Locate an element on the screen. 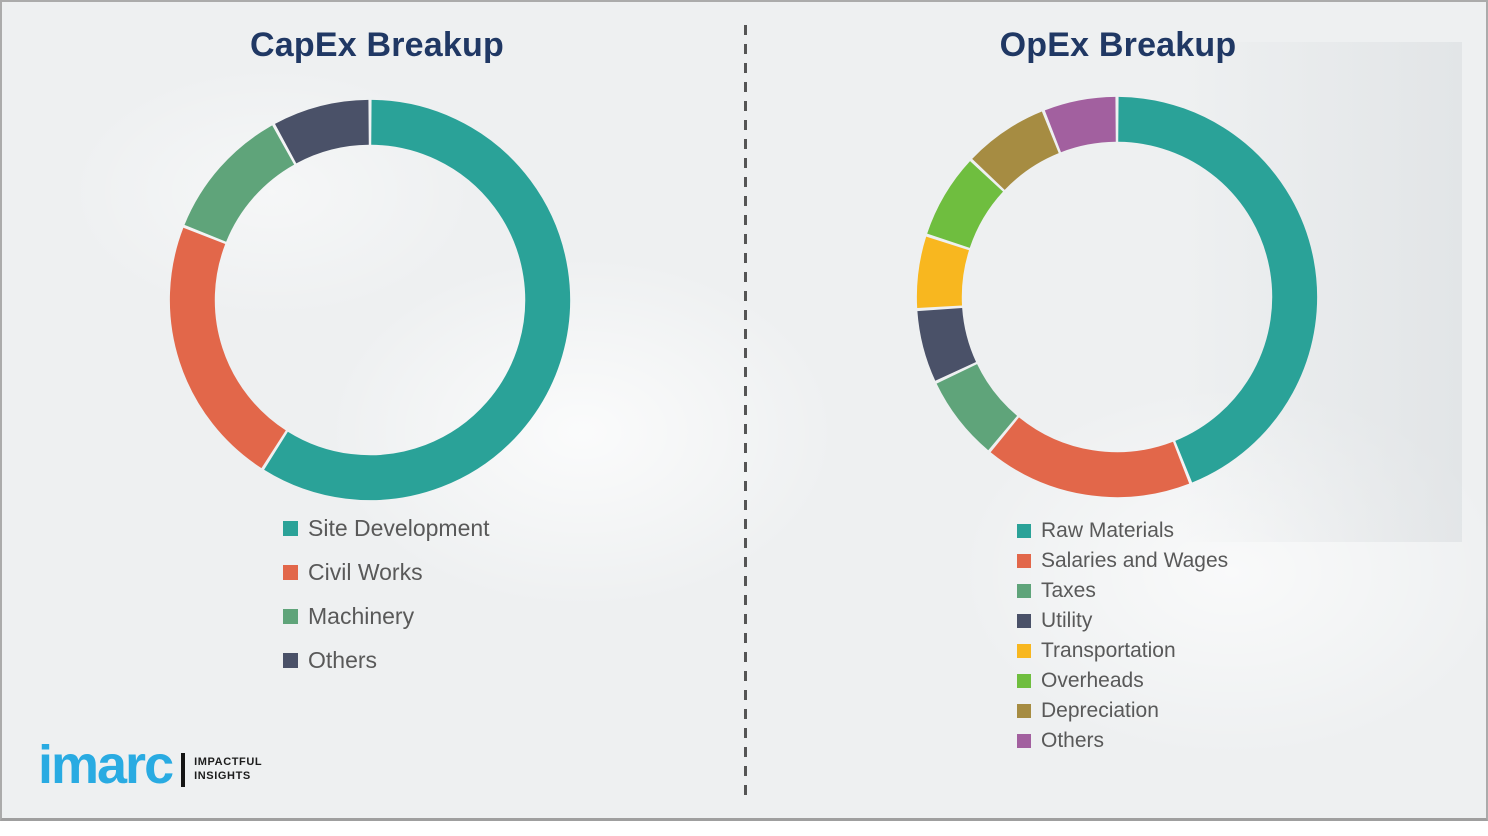  legend-swatch-others-opex is located at coordinates (1024, 741).